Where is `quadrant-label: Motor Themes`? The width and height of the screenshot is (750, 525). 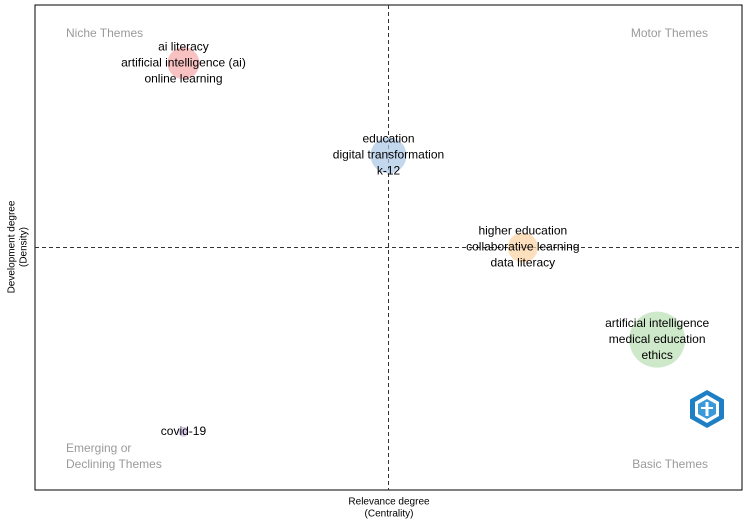 quadrant-label: Motor Themes is located at coordinates (669, 33).